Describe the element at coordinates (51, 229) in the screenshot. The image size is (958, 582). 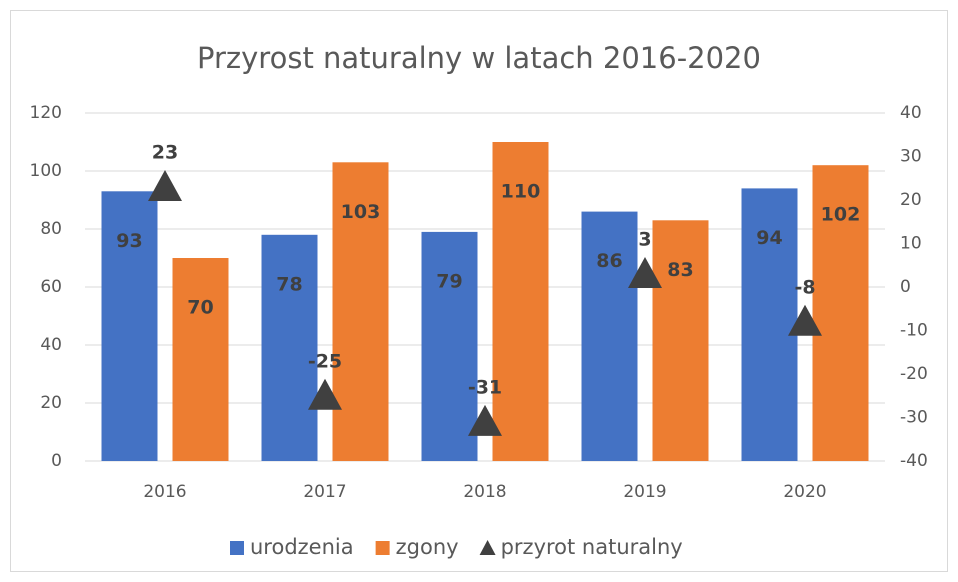
I see `y-tick-label: 80` at that location.